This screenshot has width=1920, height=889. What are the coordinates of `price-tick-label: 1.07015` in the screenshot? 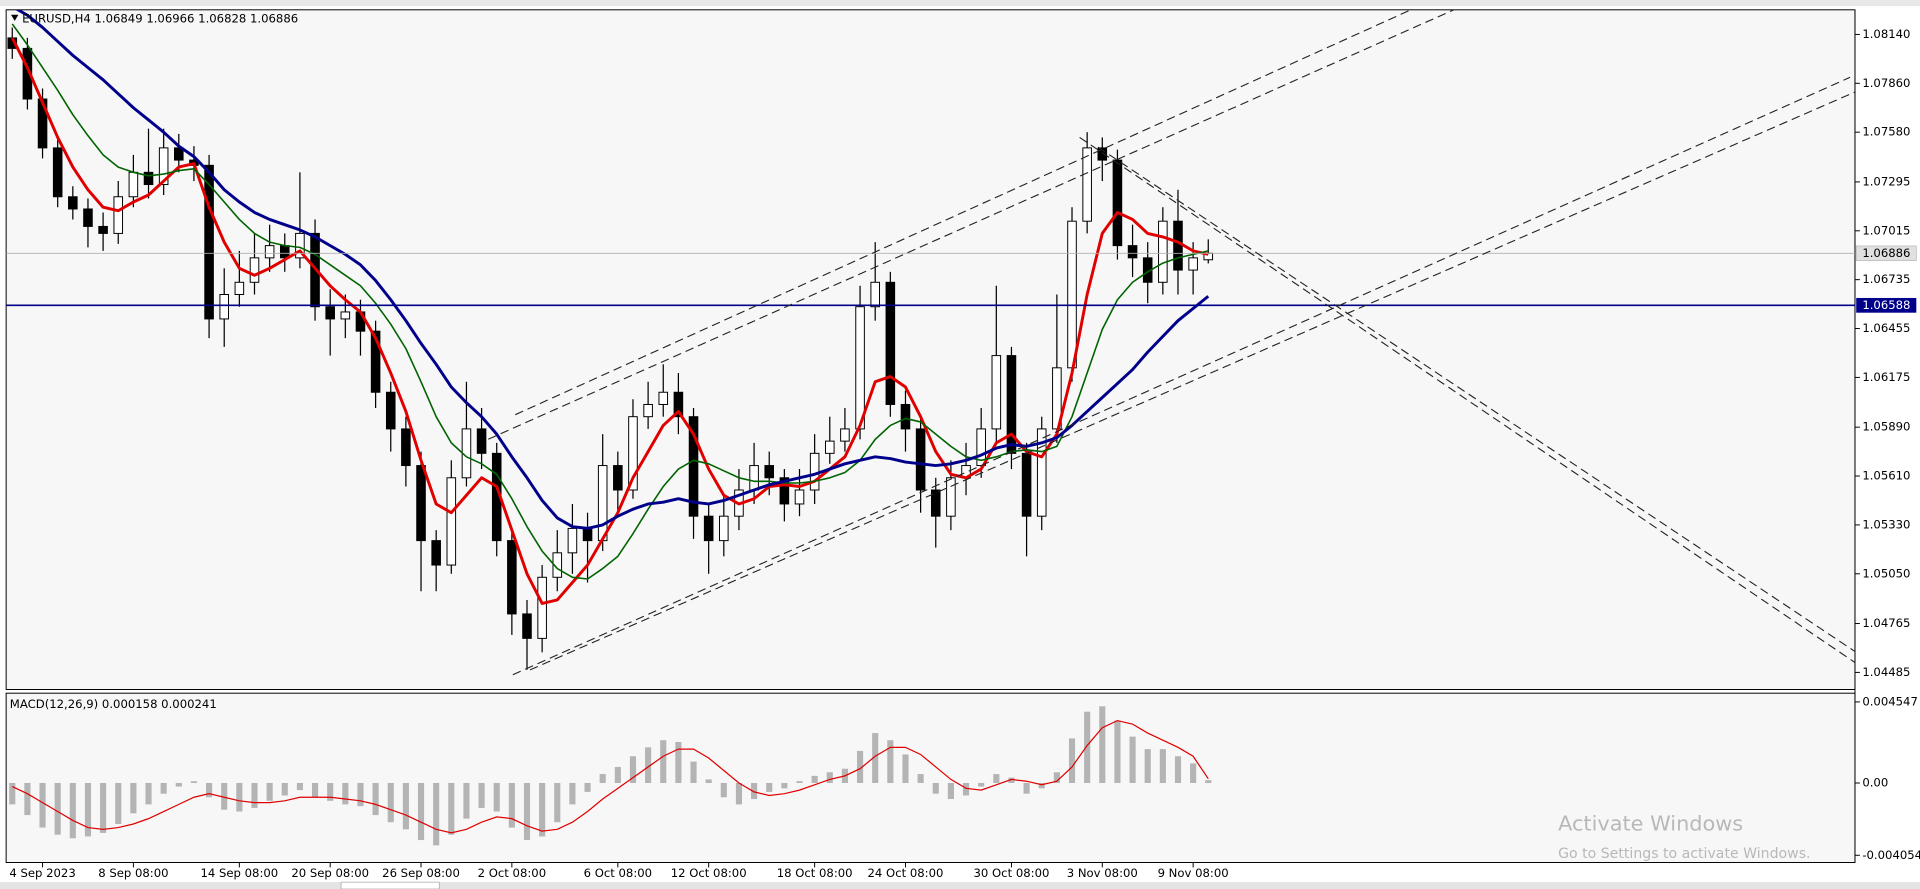 It's located at (1886, 230).